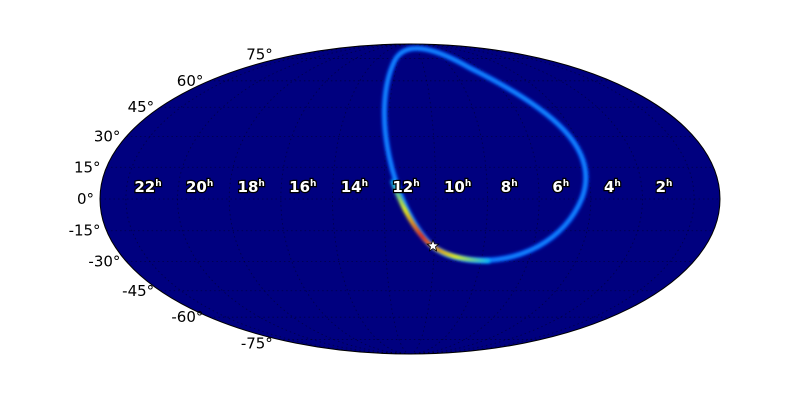  What do you see at coordinates (85, 199) in the screenshot?
I see `dec-tick-label: 0°` at bounding box center [85, 199].